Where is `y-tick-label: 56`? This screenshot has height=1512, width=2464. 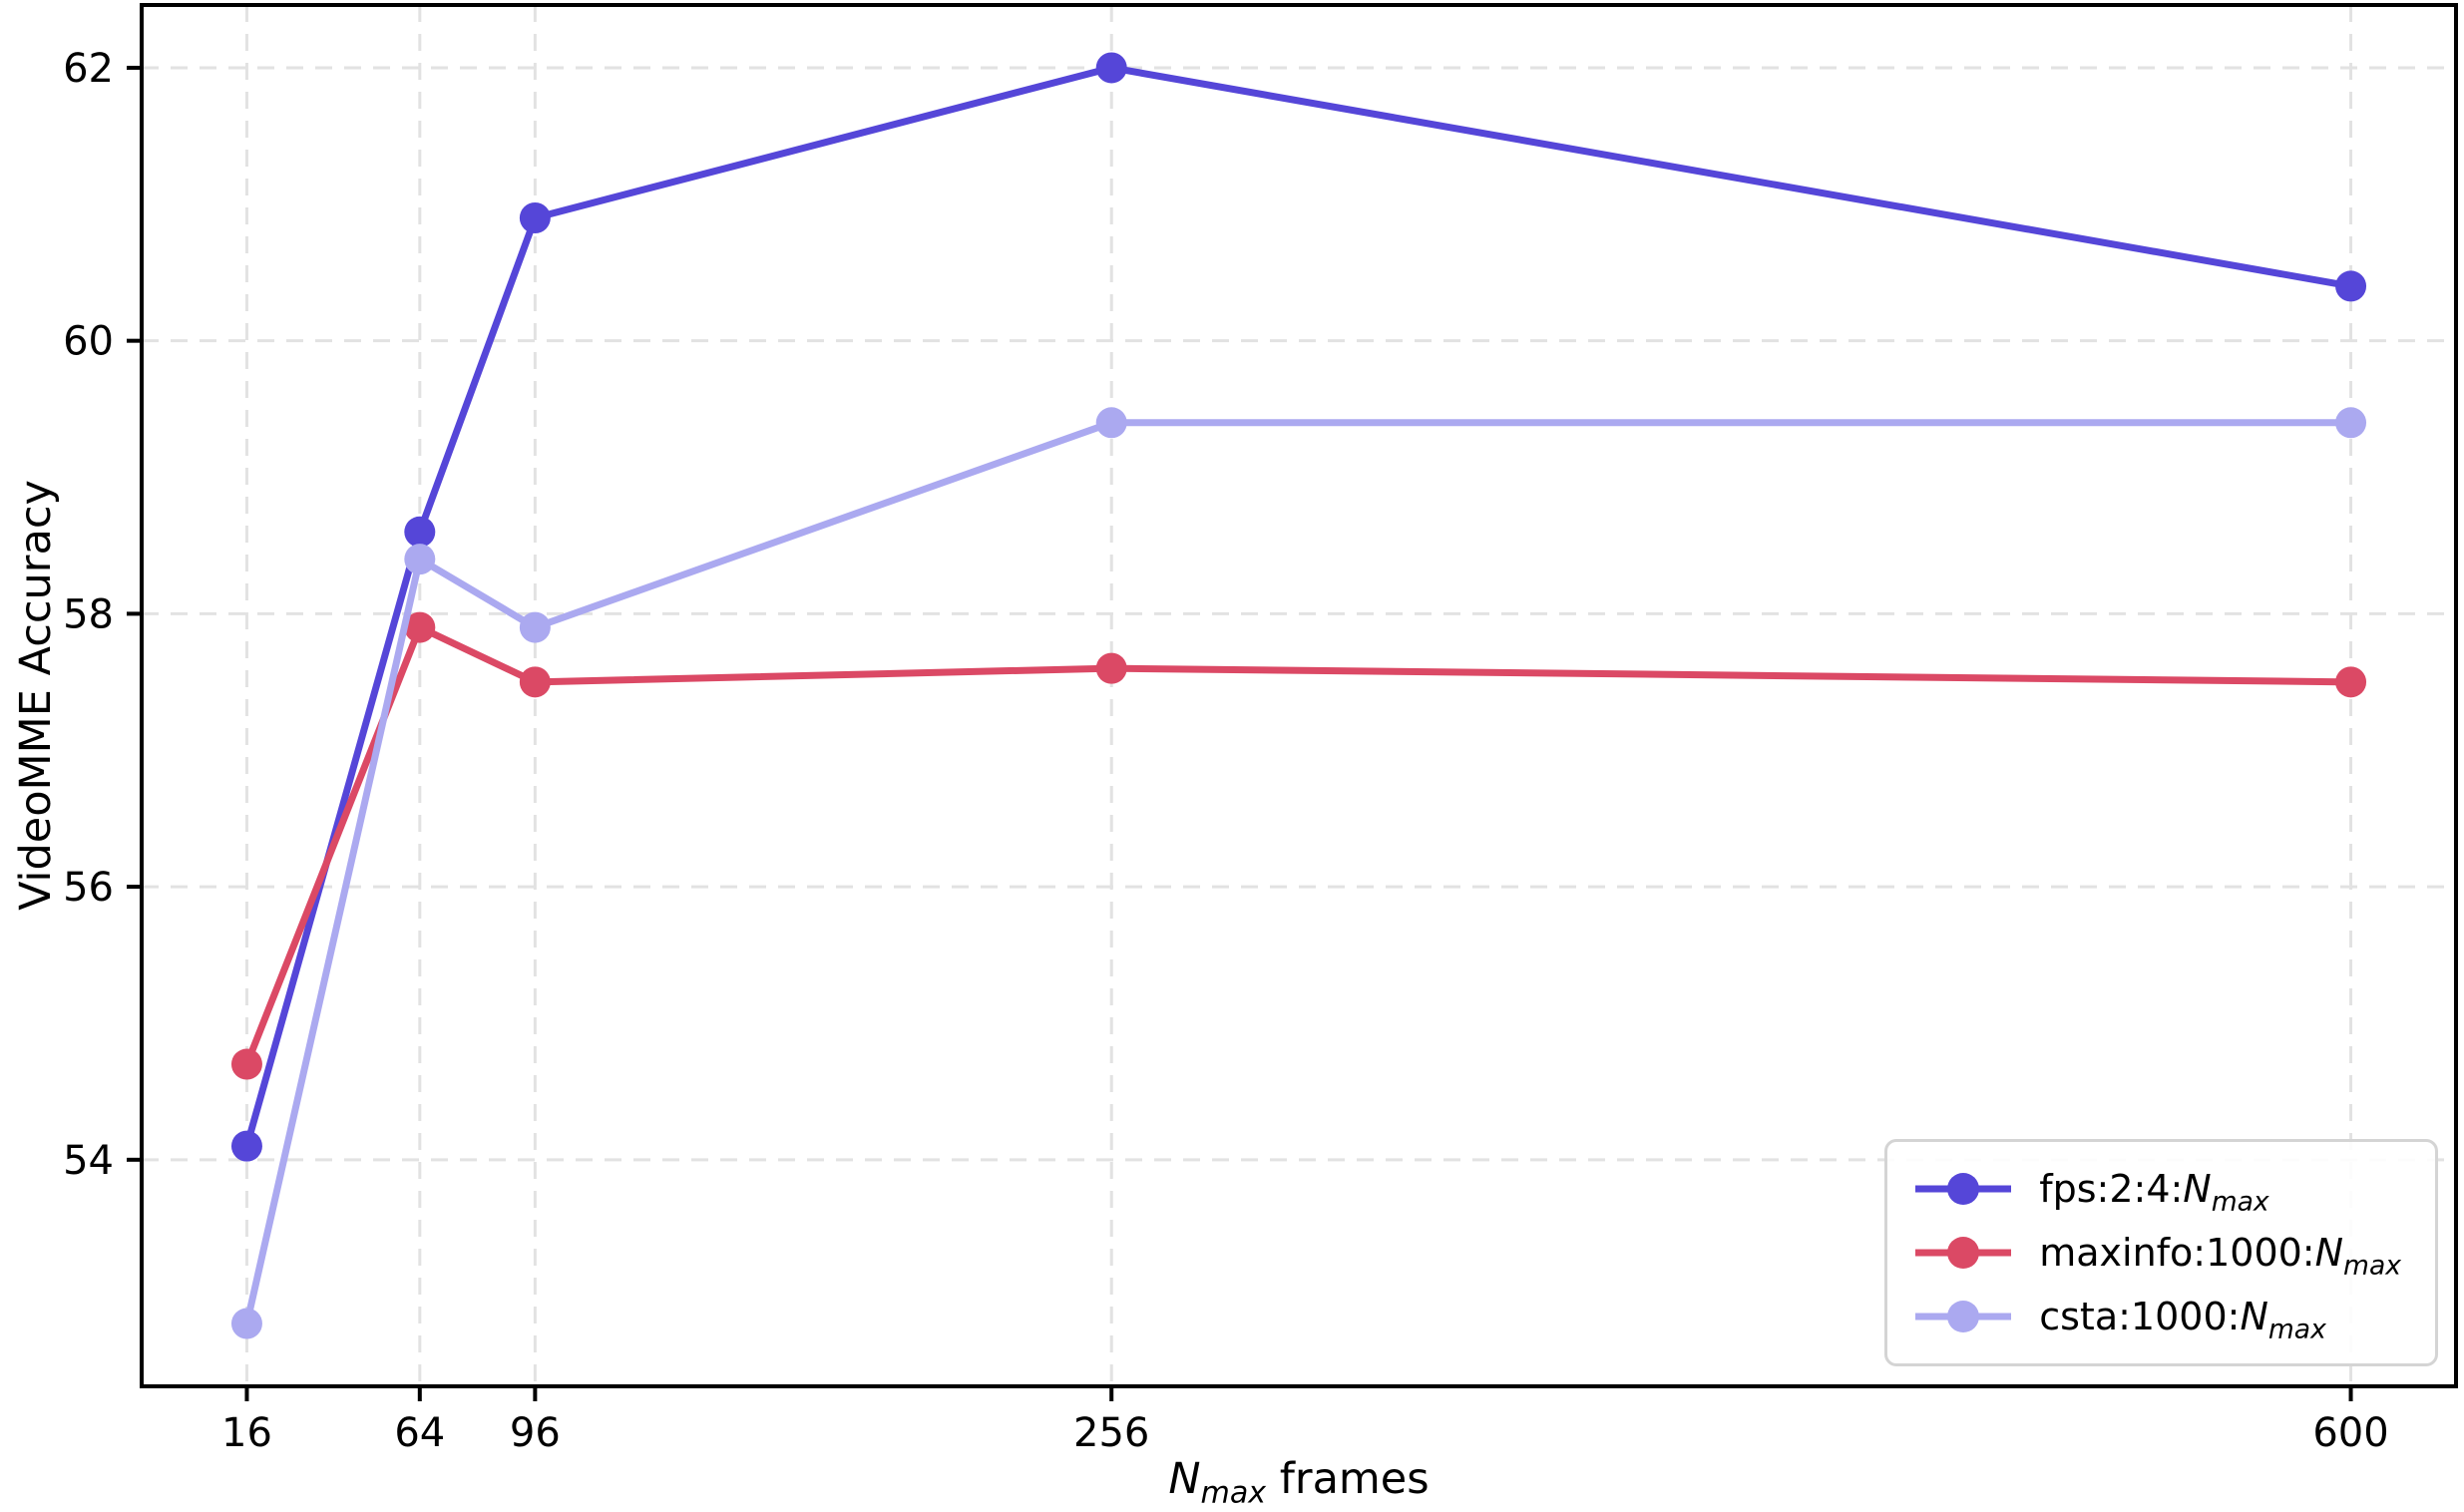
y-tick-label: 56 is located at coordinates (88, 888).